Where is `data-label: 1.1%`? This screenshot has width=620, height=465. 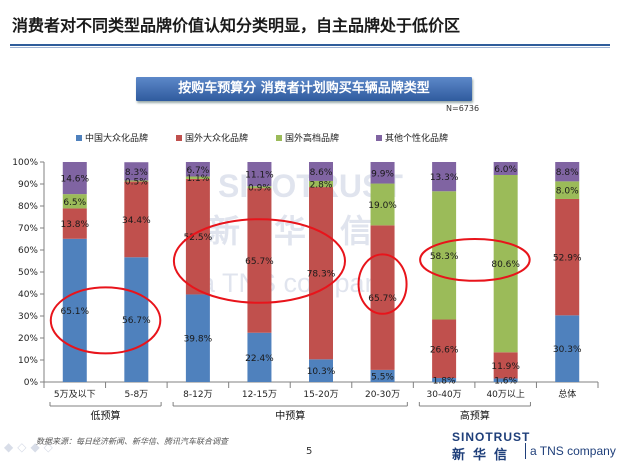 data-label: 1.1% is located at coordinates (197, 179).